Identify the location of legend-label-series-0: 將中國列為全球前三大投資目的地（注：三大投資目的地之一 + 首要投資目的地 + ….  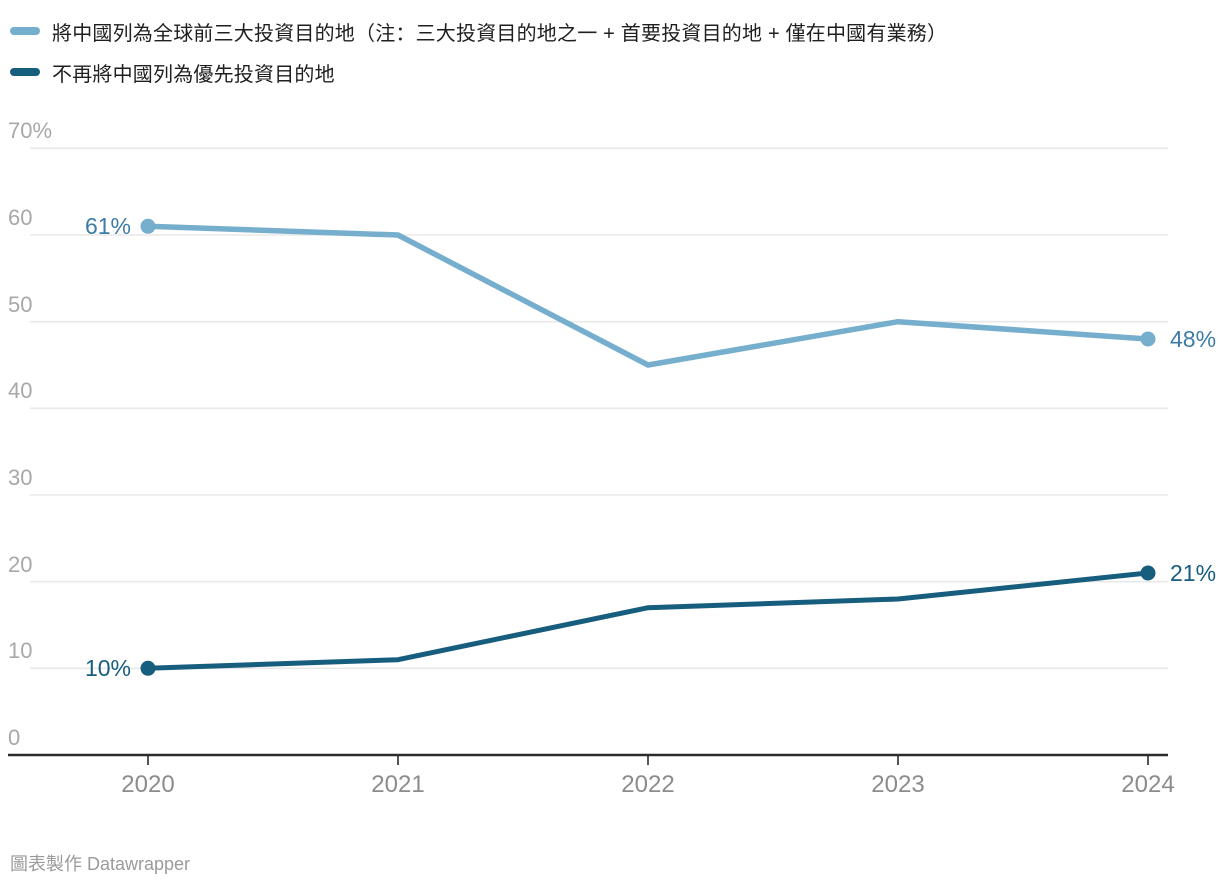
(500, 33).